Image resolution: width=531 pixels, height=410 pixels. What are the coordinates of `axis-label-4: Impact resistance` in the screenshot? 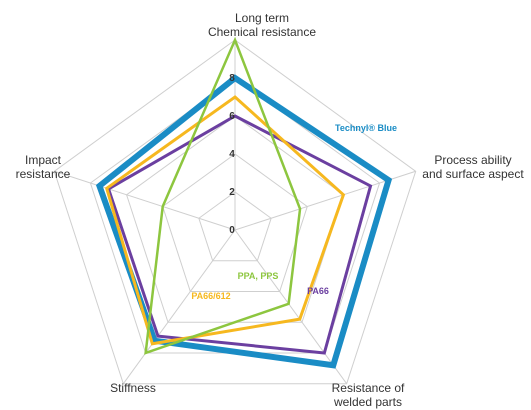 It's located at (43, 167).